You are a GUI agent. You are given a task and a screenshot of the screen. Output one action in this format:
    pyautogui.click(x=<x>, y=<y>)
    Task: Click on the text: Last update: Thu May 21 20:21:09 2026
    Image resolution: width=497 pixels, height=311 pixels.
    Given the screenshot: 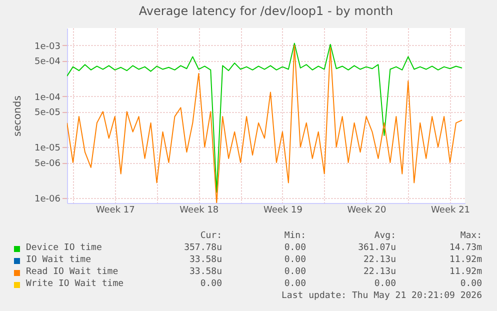 What is the action you would take?
    pyautogui.click(x=382, y=296)
    